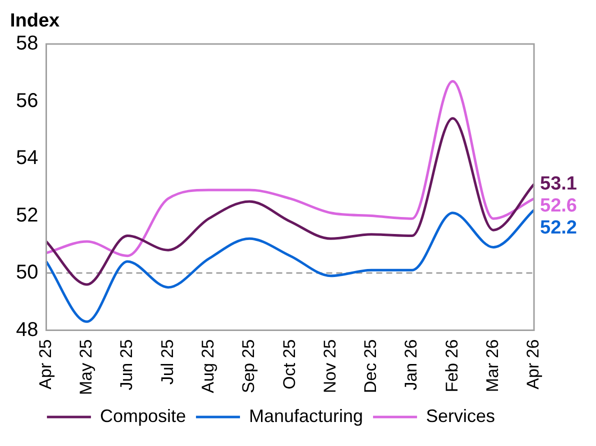 This screenshot has width=596, height=446. Describe the element at coordinates (330, 366) in the screenshot. I see `x-tick-label: Nov 25` at that location.